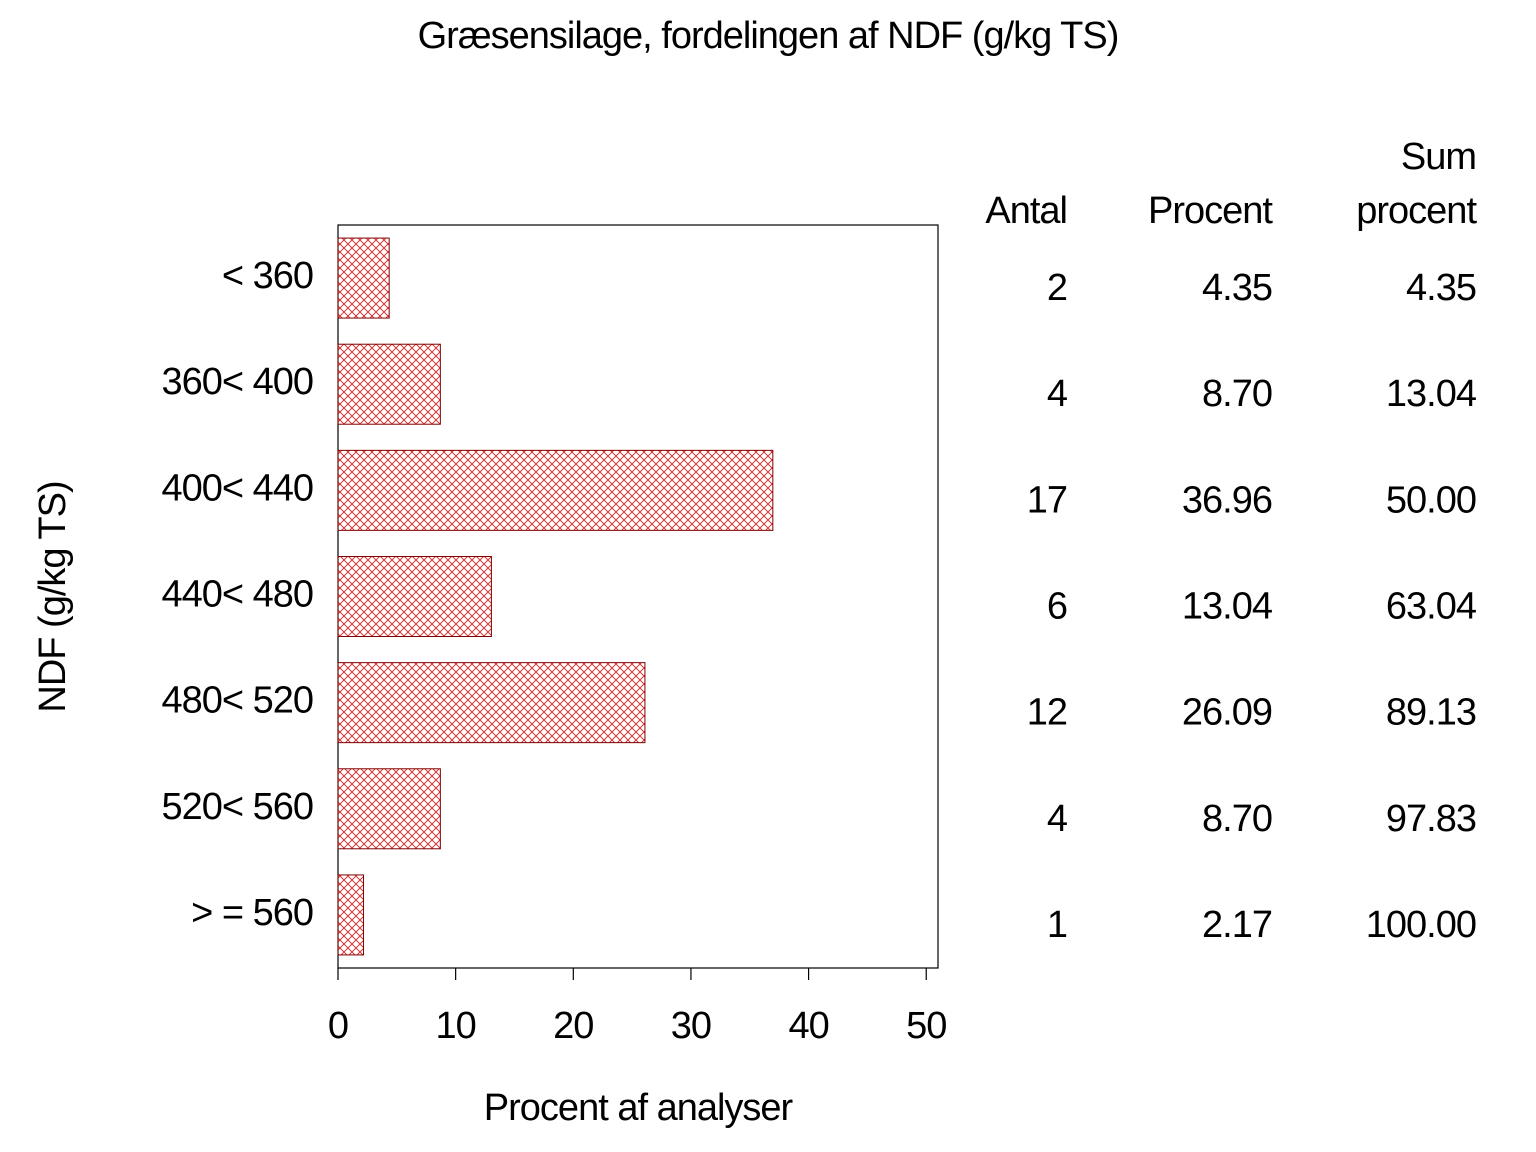  I want to click on y-tick-label: 360< 400, so click(237, 382).